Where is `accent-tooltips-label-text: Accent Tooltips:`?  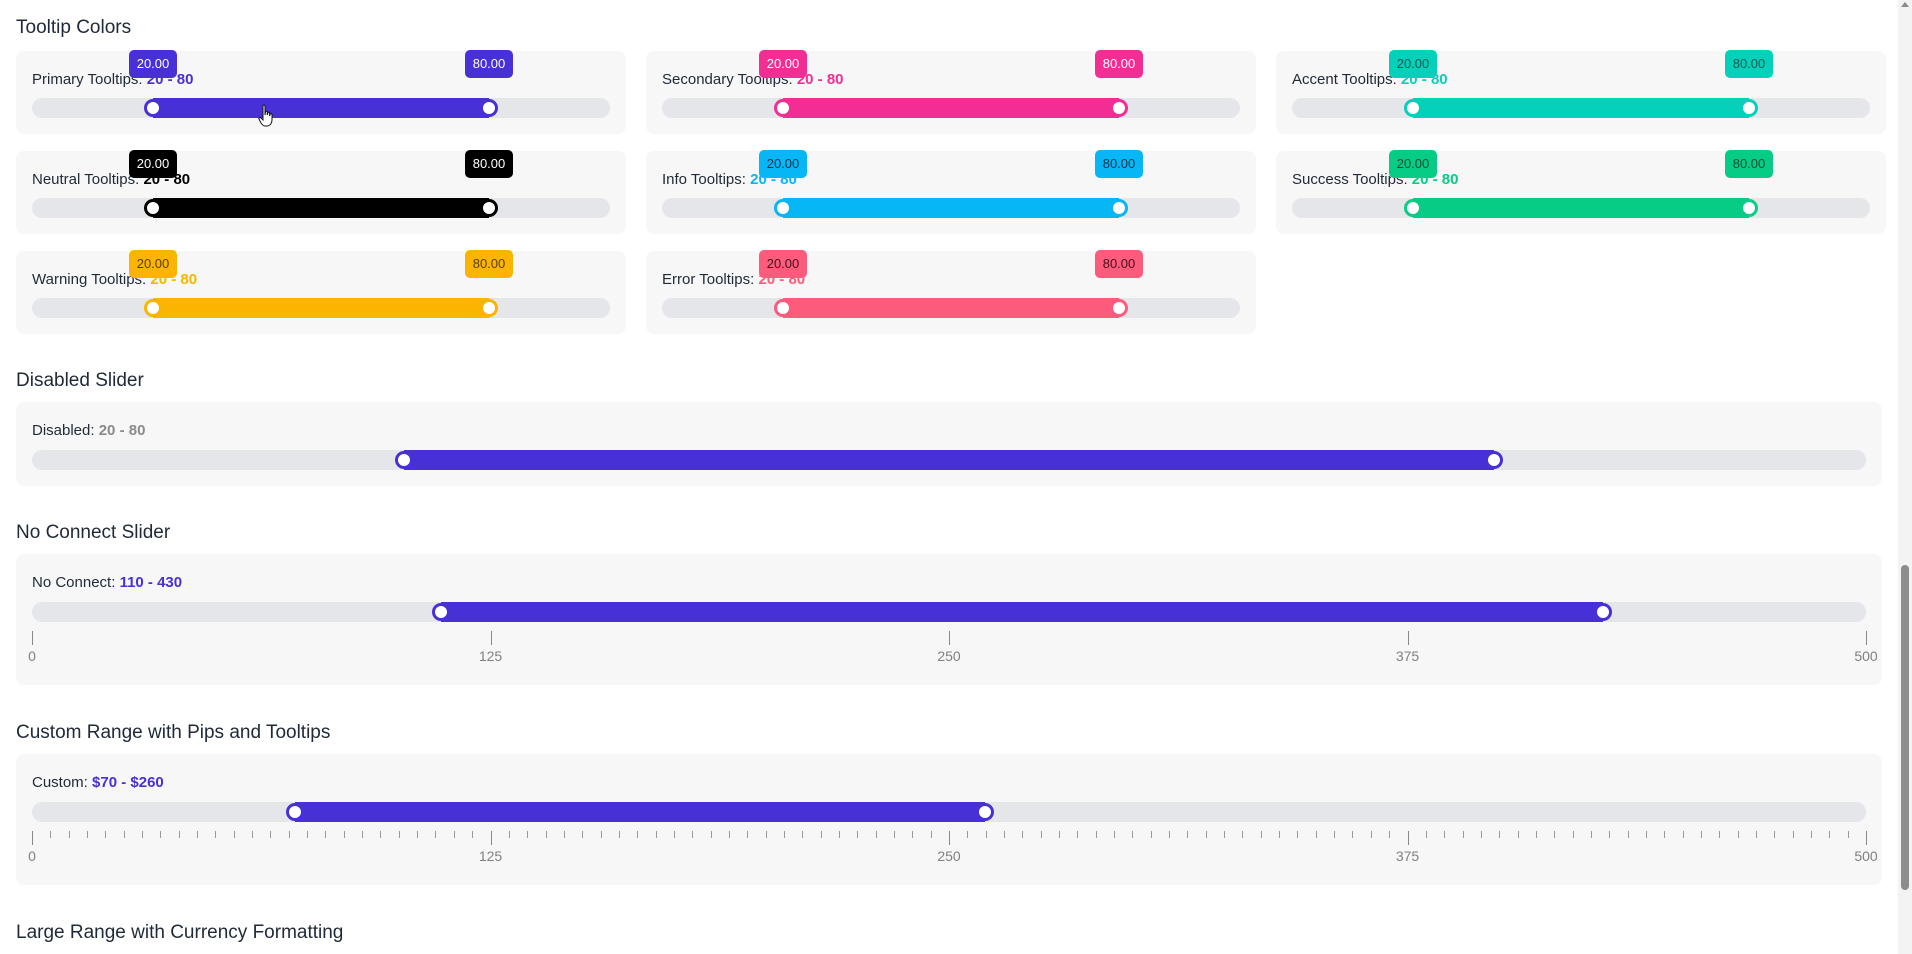
accent-tooltips-label-text: Accent Tooltips: is located at coordinates (1344, 79).